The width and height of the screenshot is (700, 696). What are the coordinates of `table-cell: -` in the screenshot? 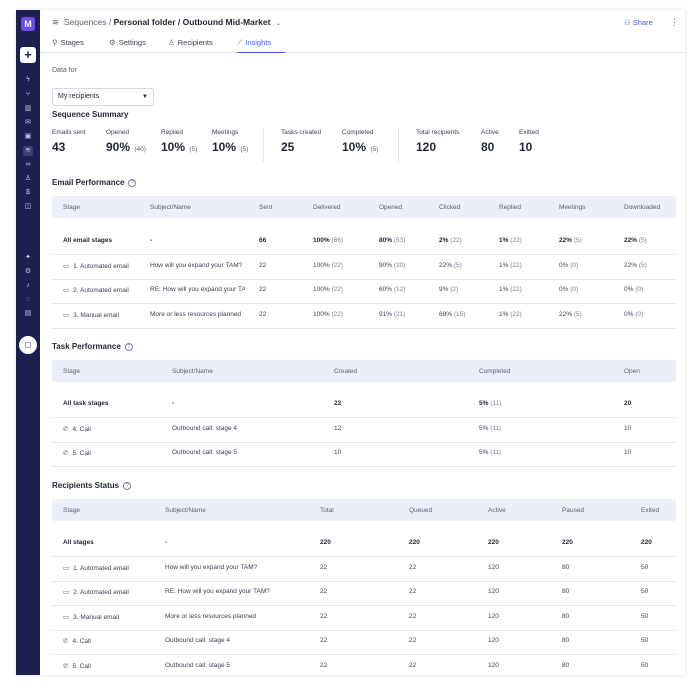 It's located at (232, 403).